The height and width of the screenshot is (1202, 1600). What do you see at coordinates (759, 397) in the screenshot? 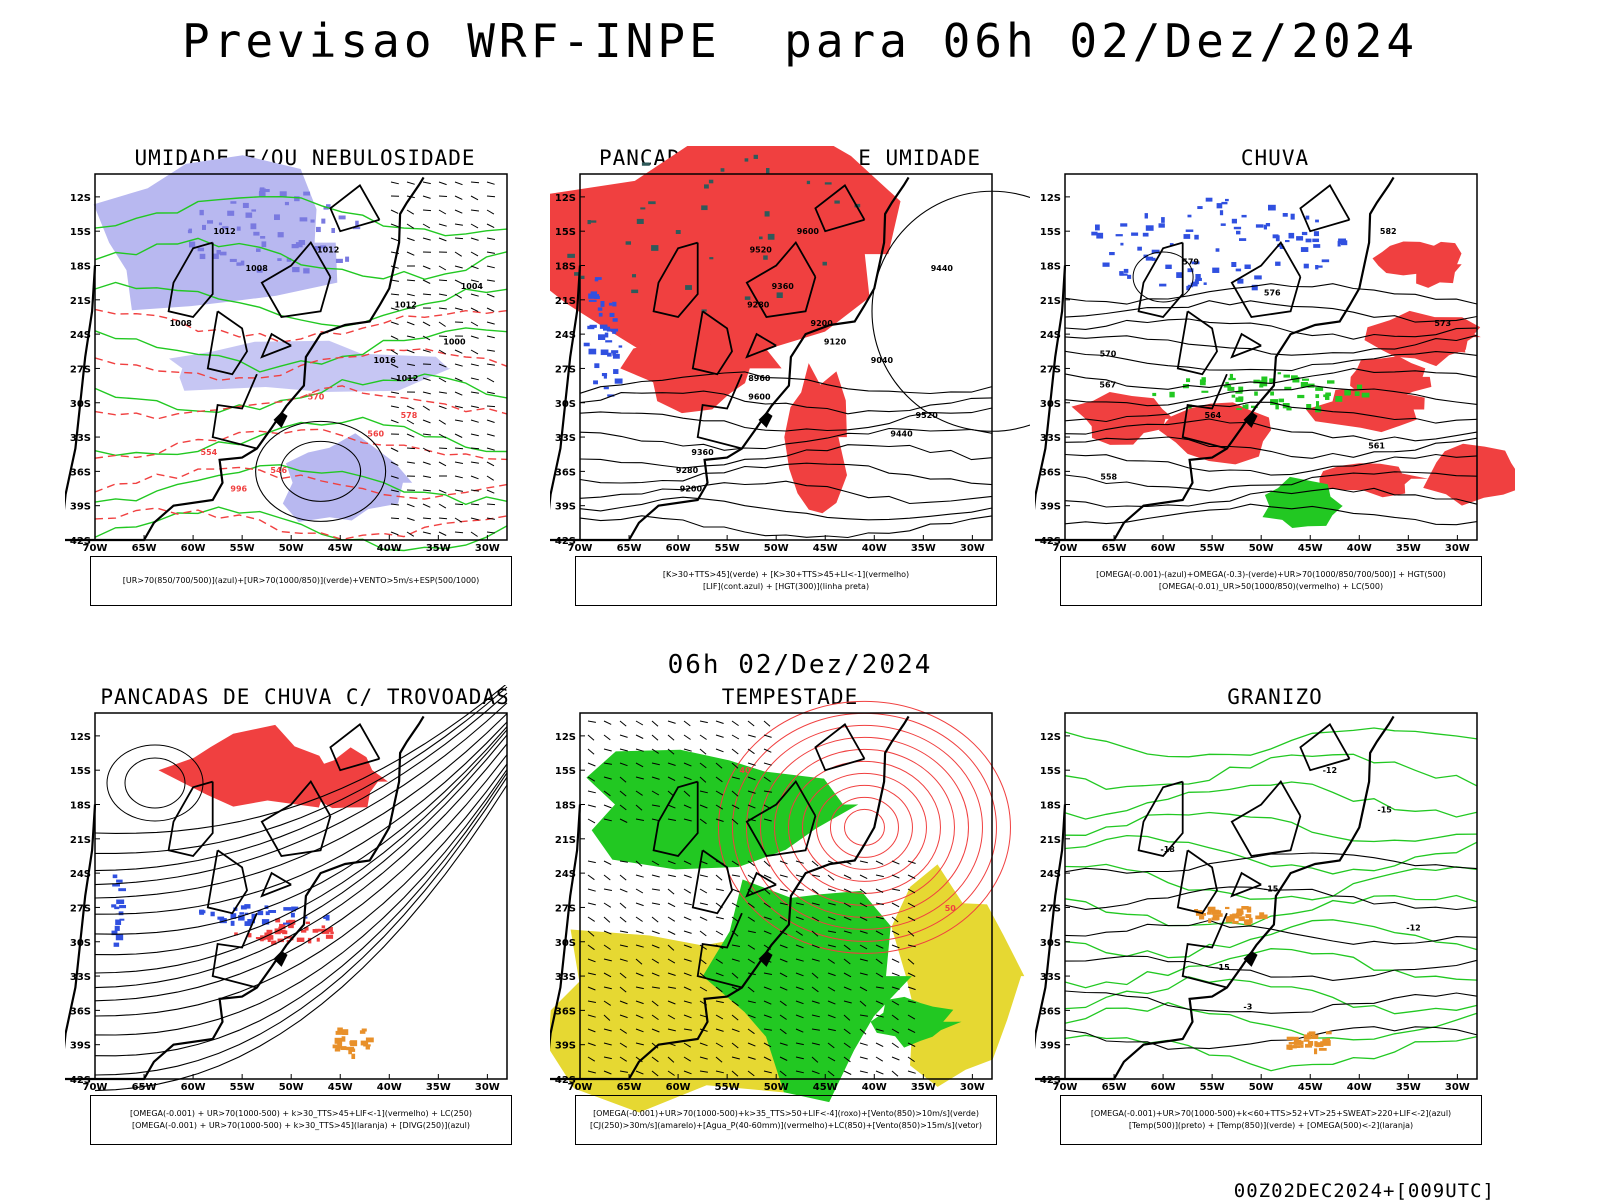
I see `contour-label: 9600` at bounding box center [759, 397].